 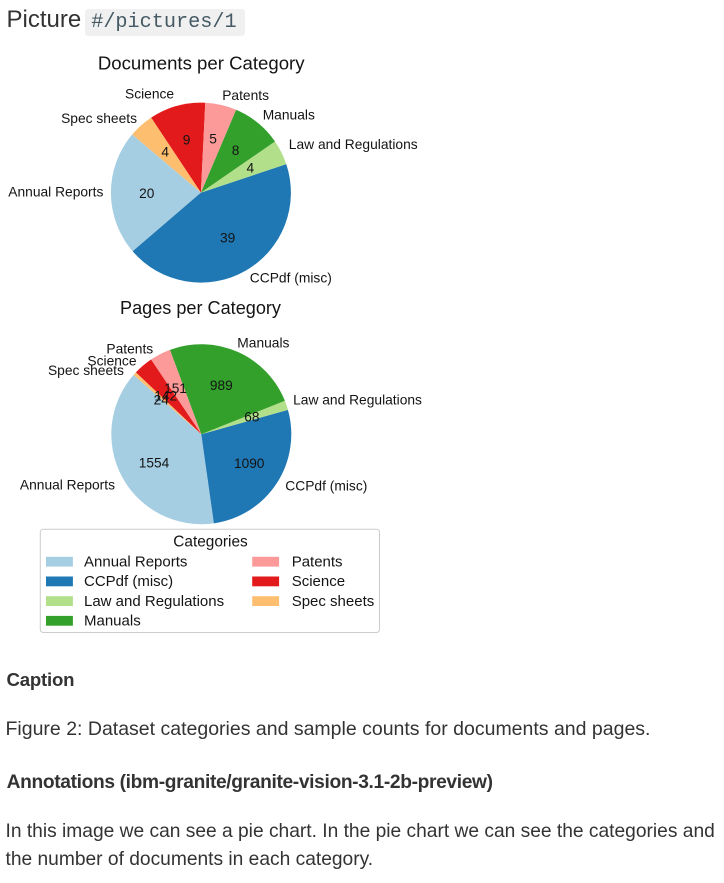 What do you see at coordinates (227, 238) in the screenshot?
I see `svg-text: 39` at bounding box center [227, 238].